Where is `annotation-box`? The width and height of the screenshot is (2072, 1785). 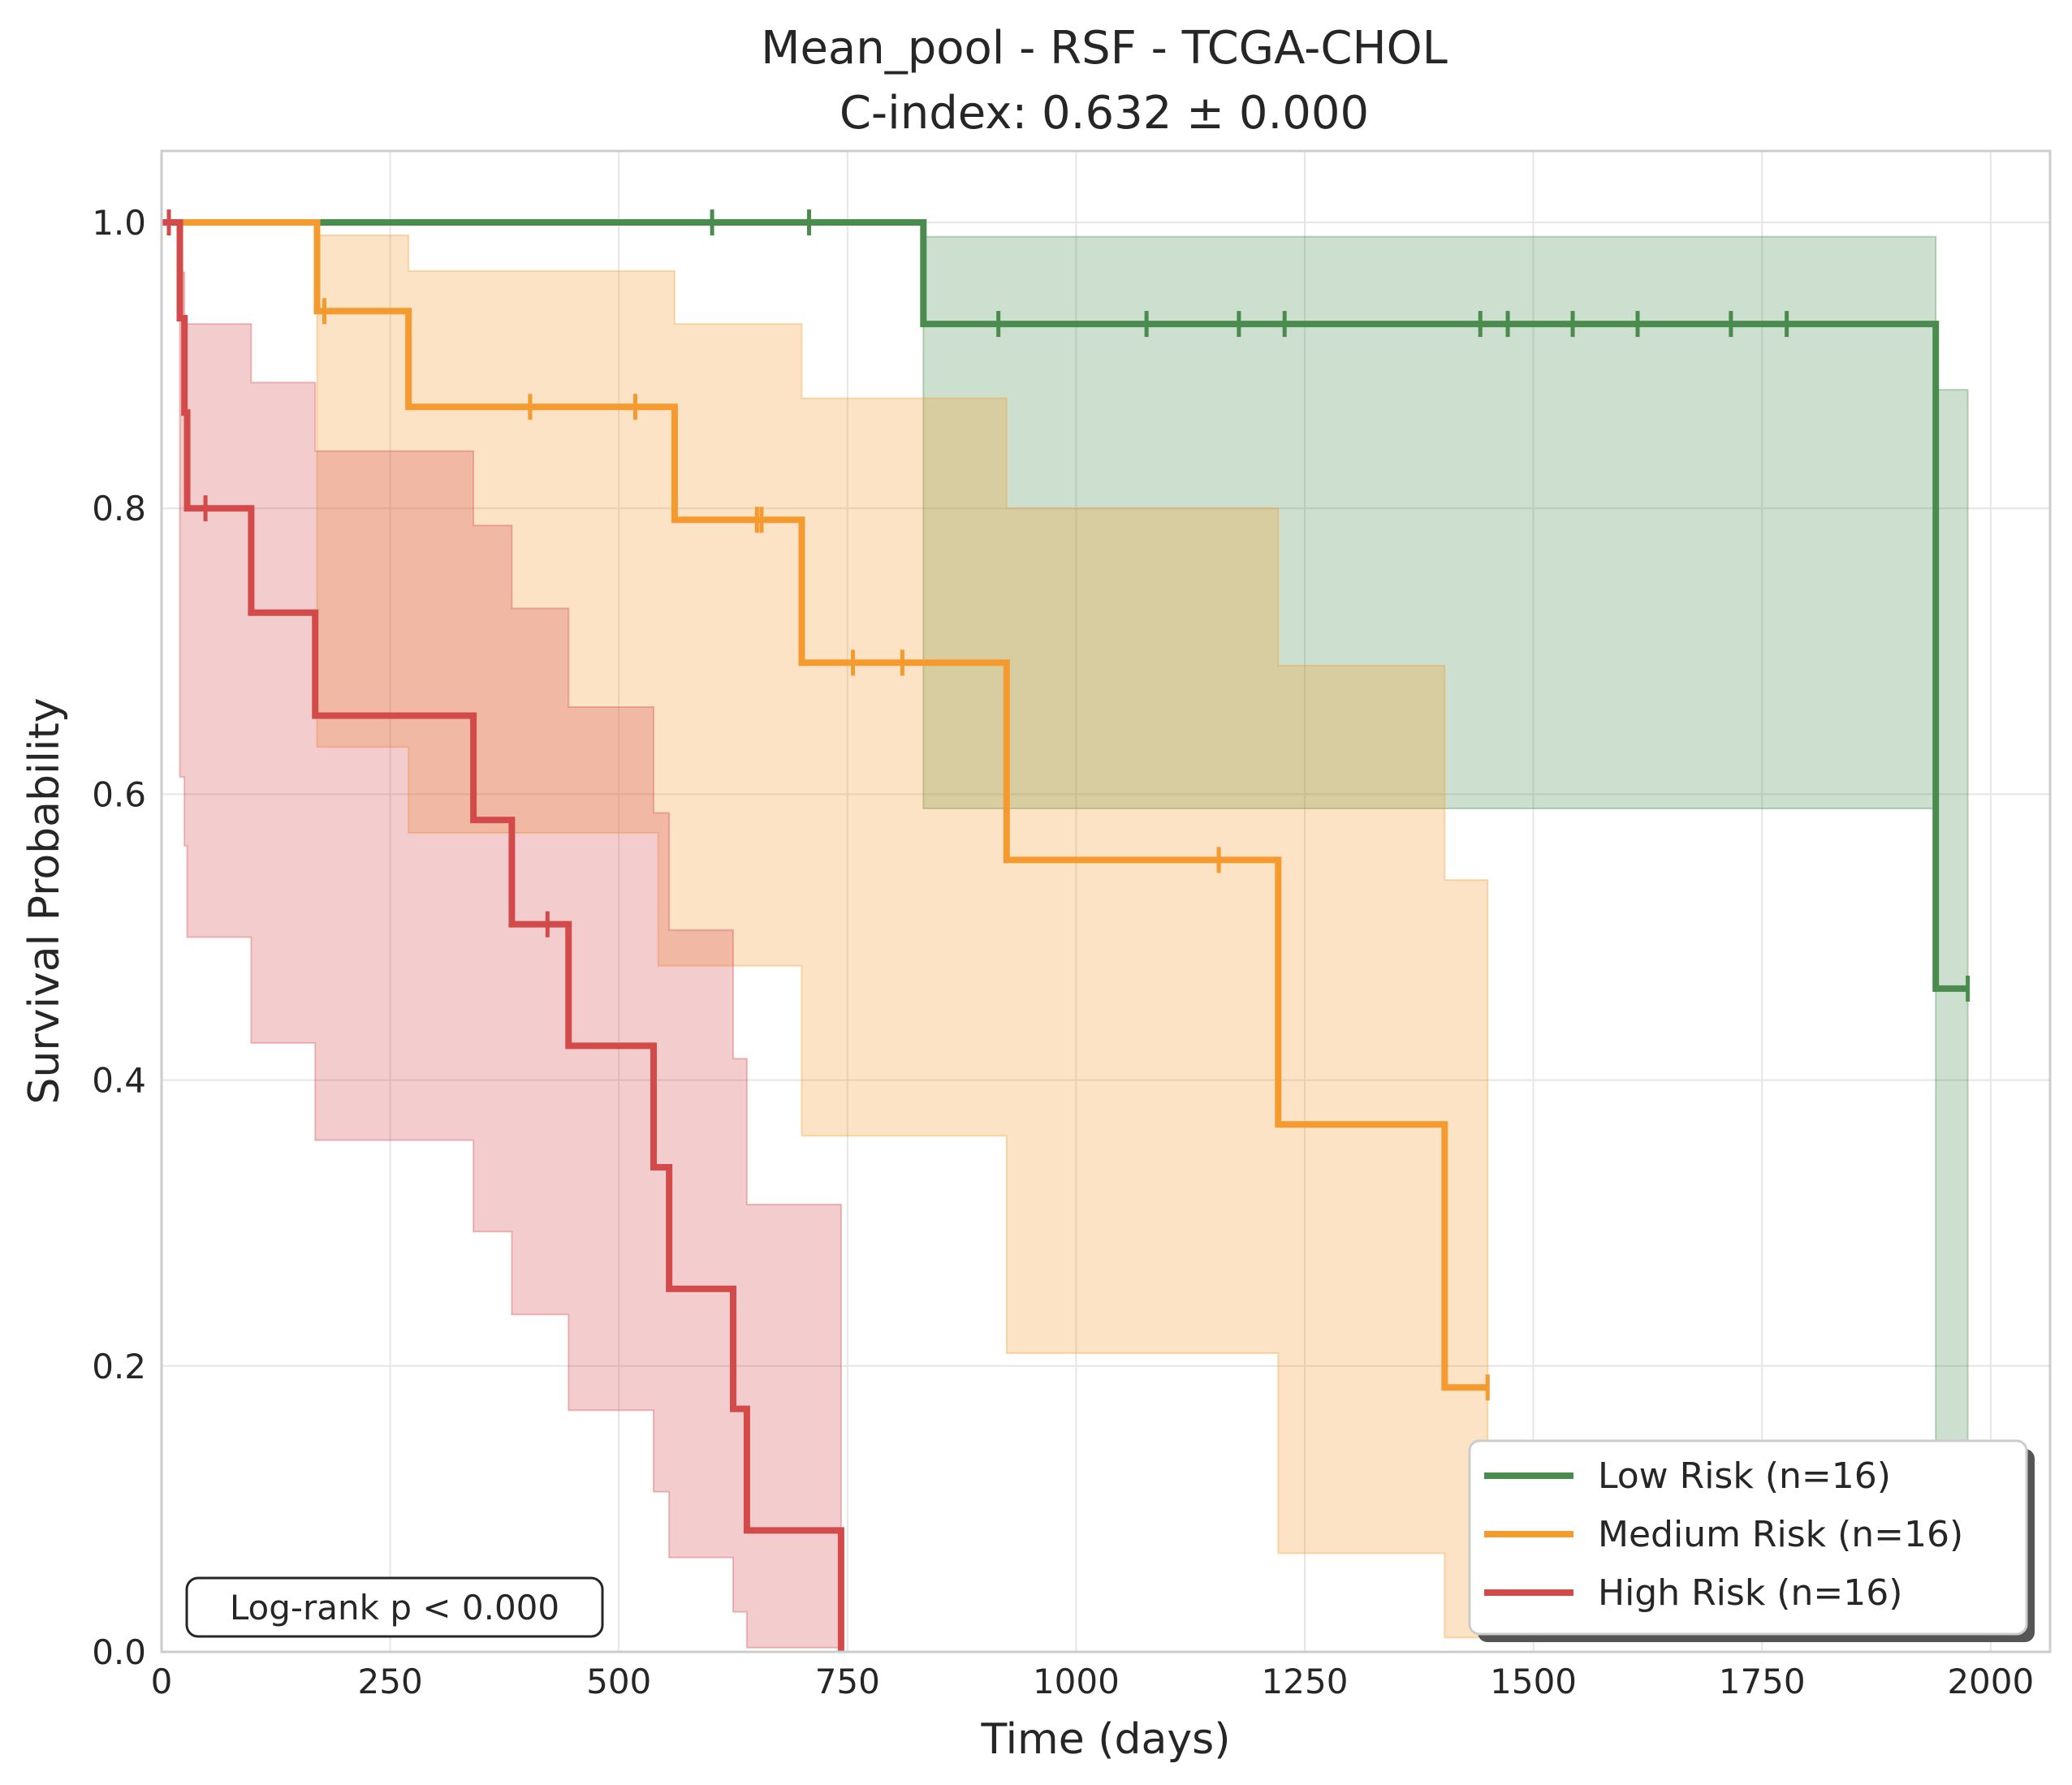
annotation-box is located at coordinates (394, 1607).